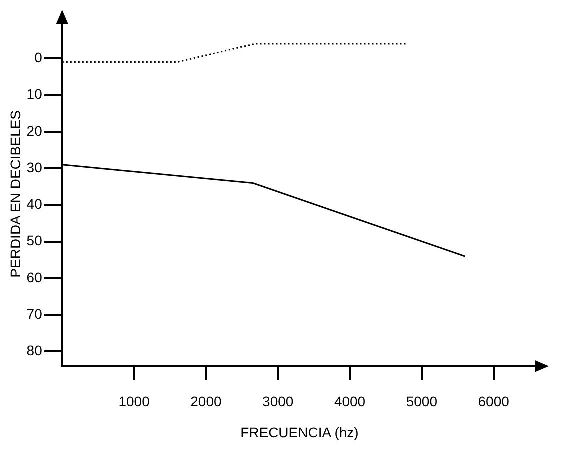 This screenshot has height=450, width=561. Describe the element at coordinates (278, 402) in the screenshot. I see `x-tick-label: 3000` at that location.